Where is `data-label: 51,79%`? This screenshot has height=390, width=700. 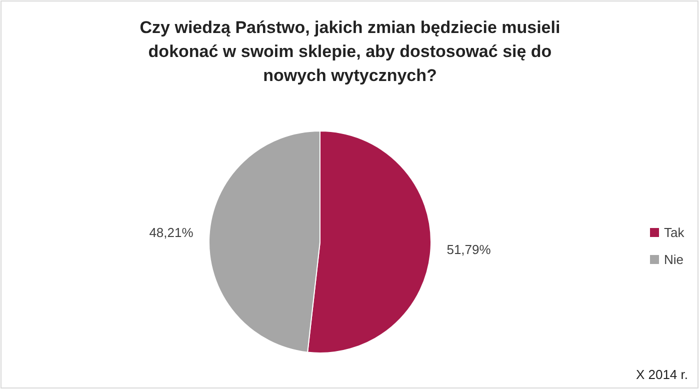
data-label: 51,79% is located at coordinates (469, 249).